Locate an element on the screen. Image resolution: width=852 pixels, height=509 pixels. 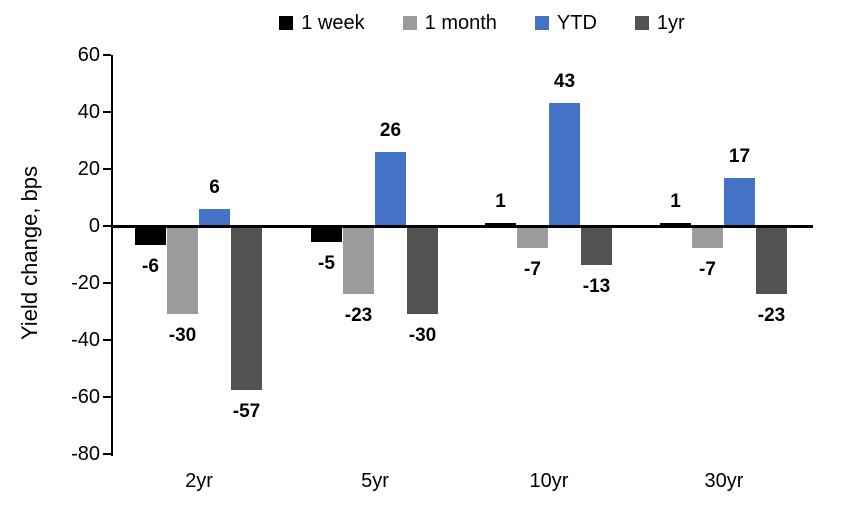
bar-label-2yr-1-week: -6 is located at coordinates (150, 266).